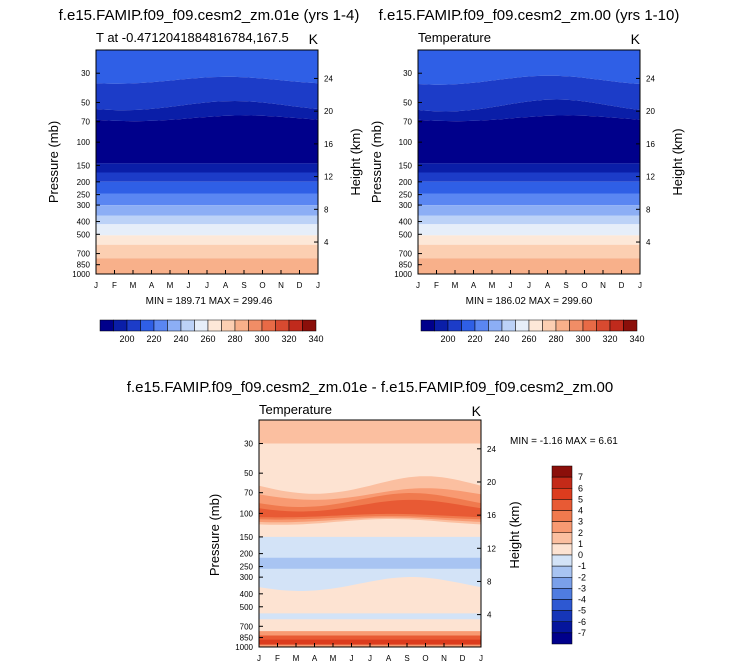  I want to click on month-tick-label: N, so click(603, 285).